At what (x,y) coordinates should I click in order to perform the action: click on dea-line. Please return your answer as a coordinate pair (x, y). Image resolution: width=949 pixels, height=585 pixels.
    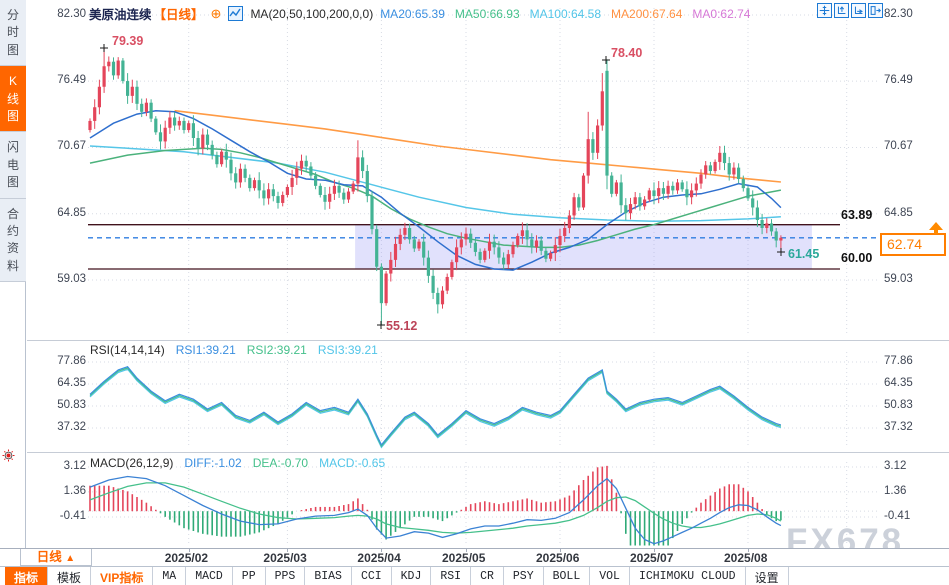
    Looking at the image, I should click on (435, 508).